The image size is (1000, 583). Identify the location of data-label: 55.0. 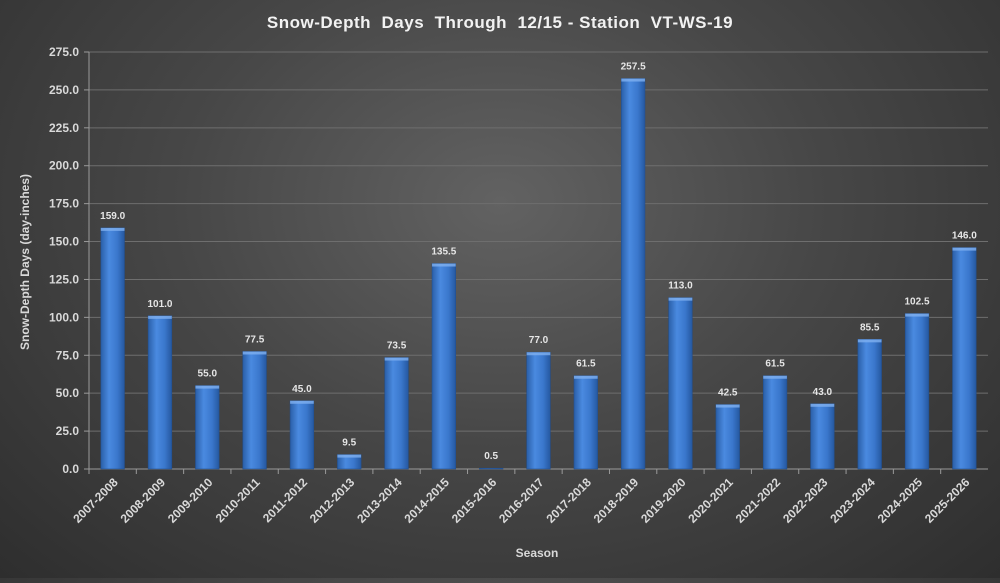
(208, 374).